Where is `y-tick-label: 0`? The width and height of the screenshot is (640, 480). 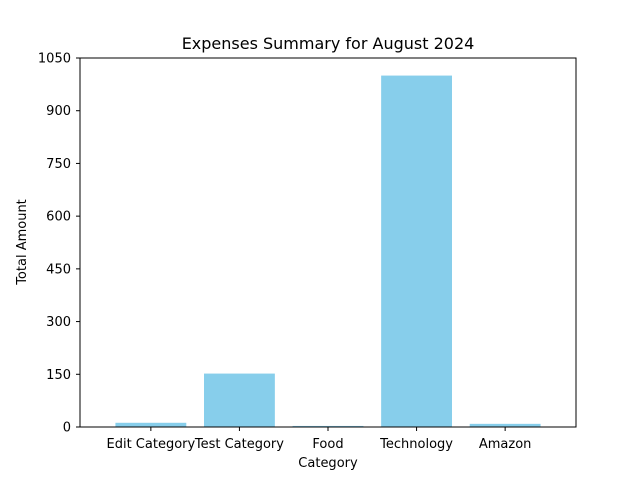 y-tick-label: 0 is located at coordinates (67, 428).